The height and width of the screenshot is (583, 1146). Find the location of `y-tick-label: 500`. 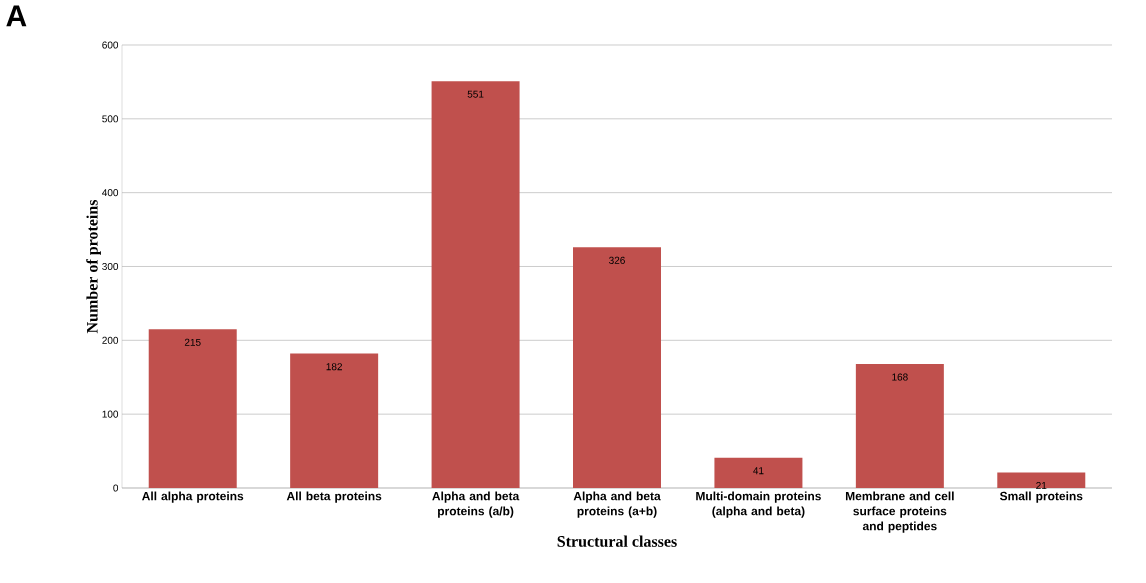

y-tick-label: 500 is located at coordinates (110, 119).